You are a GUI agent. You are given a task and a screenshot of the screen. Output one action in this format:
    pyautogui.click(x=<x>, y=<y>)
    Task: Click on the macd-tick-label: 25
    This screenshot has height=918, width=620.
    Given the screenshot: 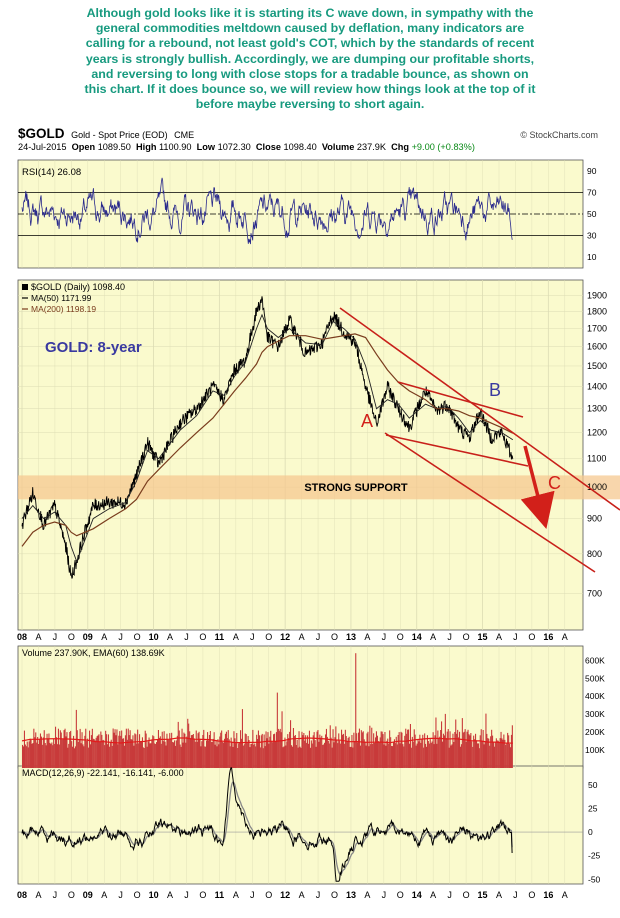 What is the action you would take?
    pyautogui.click(x=593, y=808)
    